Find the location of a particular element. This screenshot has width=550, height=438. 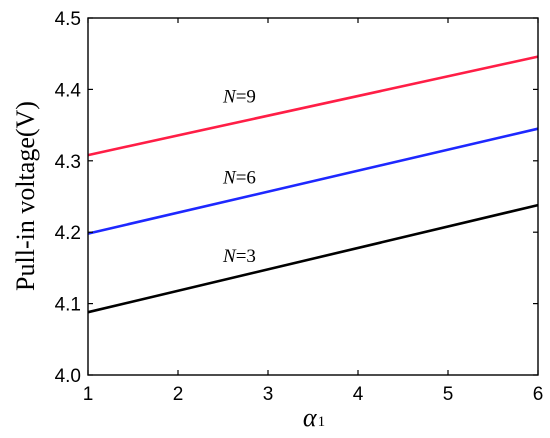

annotation-value: =9 is located at coordinates (246, 96).